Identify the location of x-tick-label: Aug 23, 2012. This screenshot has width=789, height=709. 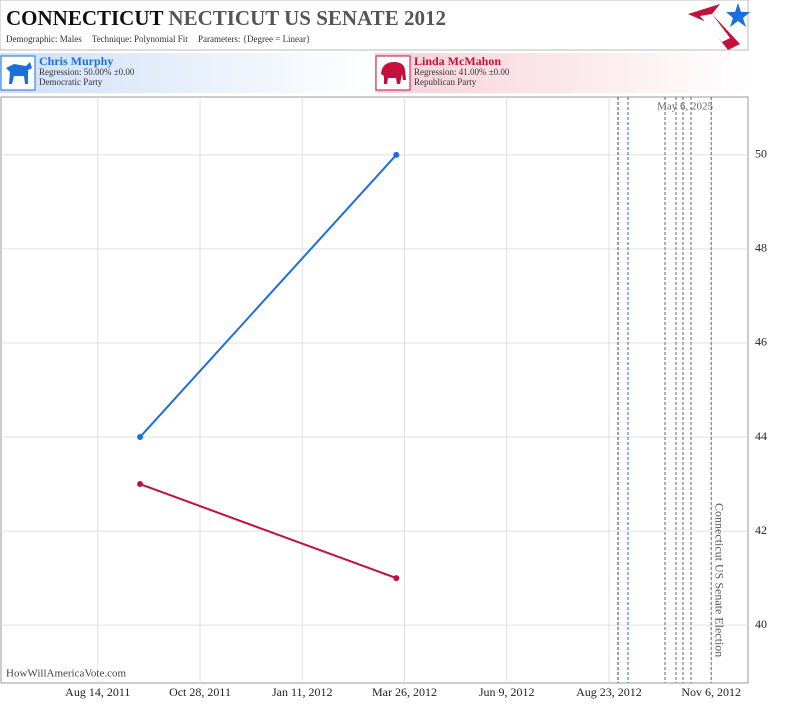
(609, 692).